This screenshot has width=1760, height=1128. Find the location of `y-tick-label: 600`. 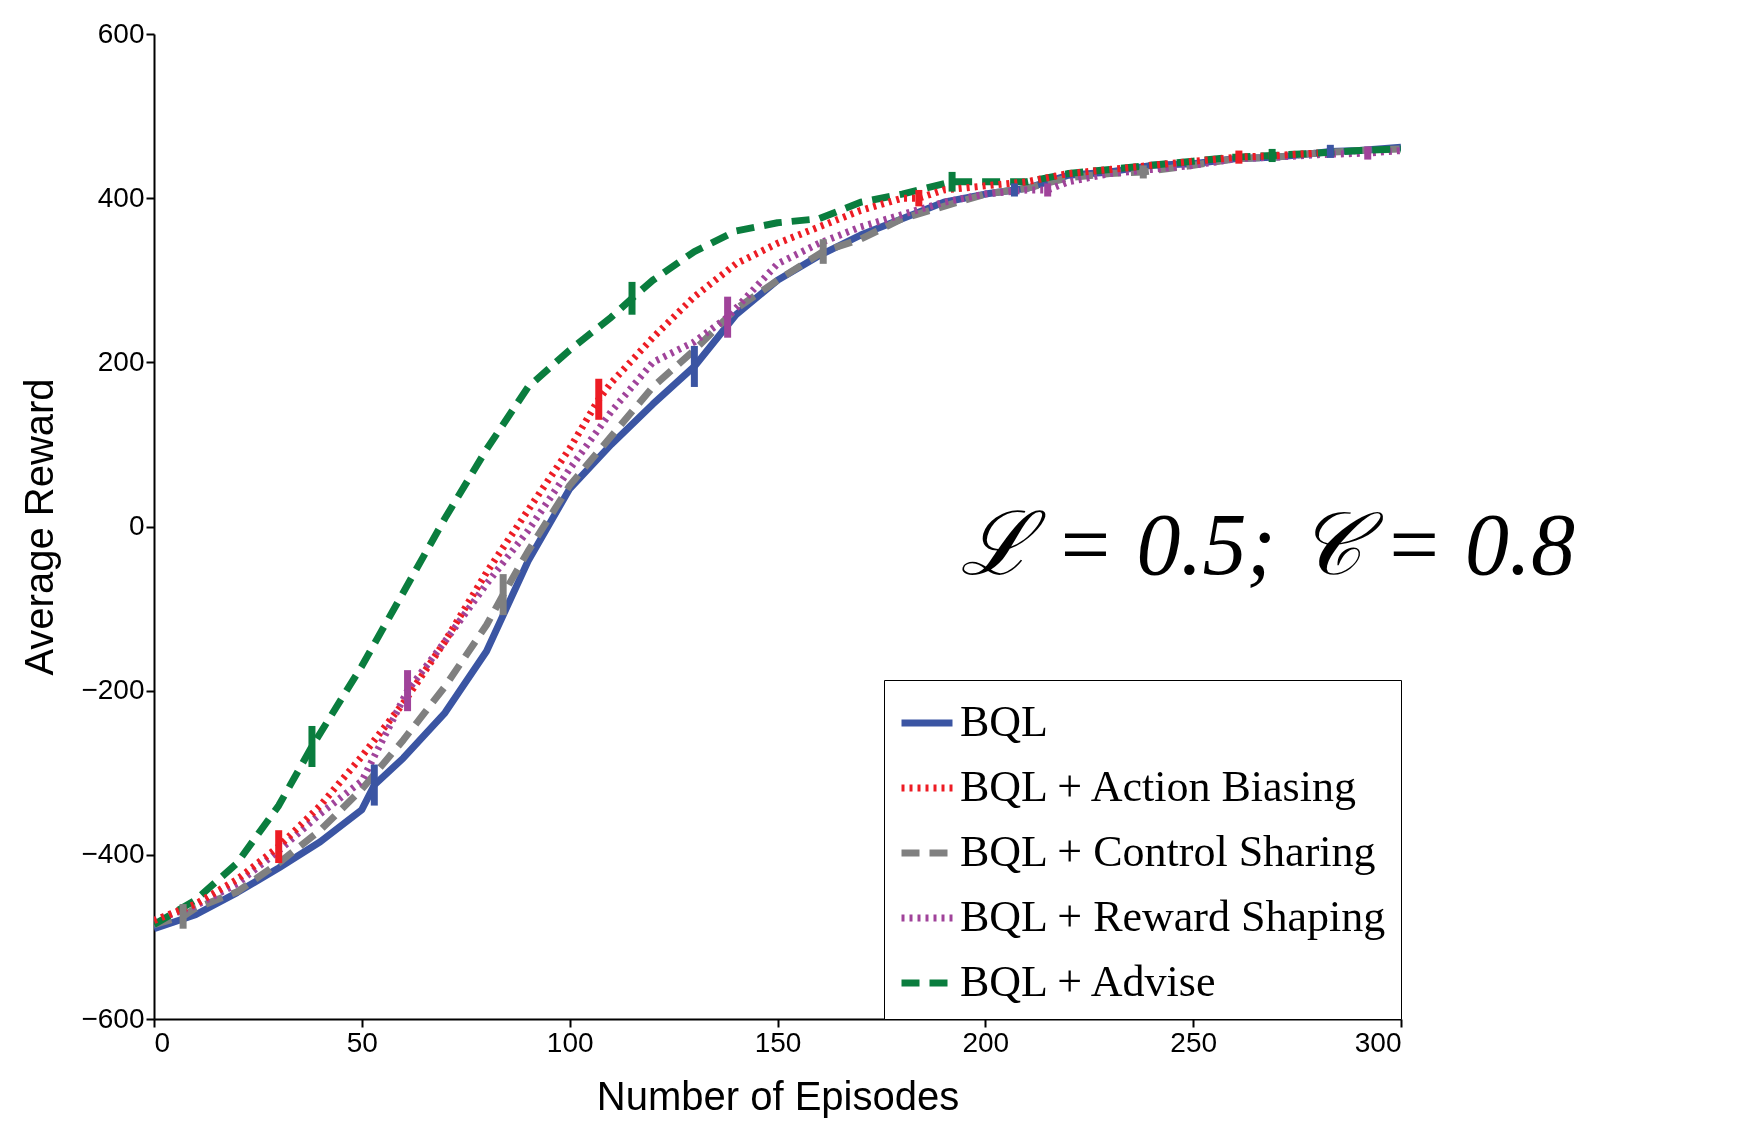

y-tick-label: 600 is located at coordinates (121, 33).